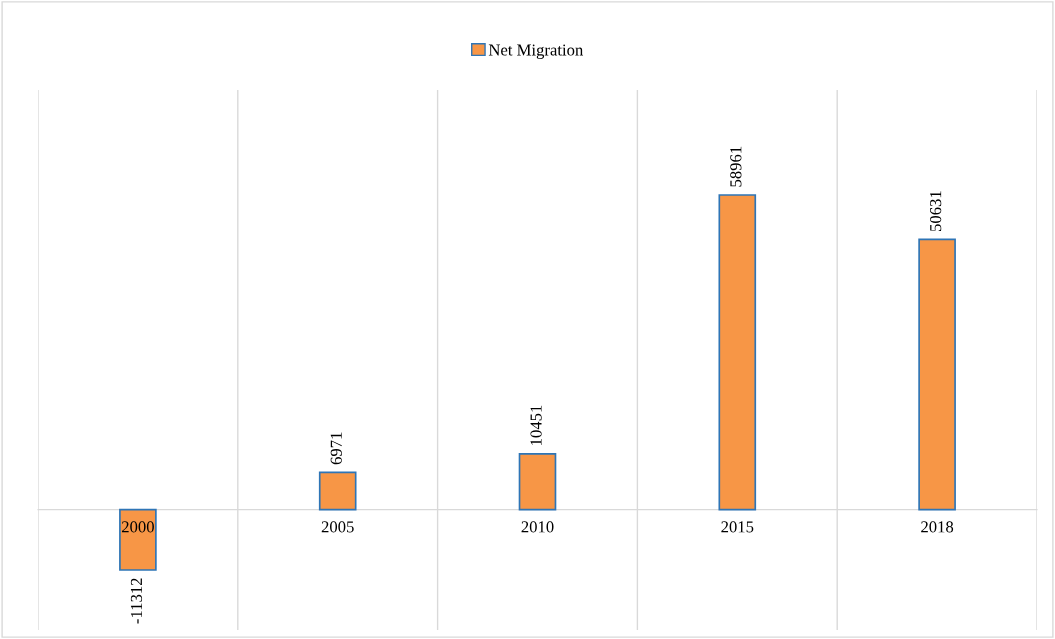 The image size is (1055, 639). I want to click on x-tick-label: 2000, so click(137, 527).